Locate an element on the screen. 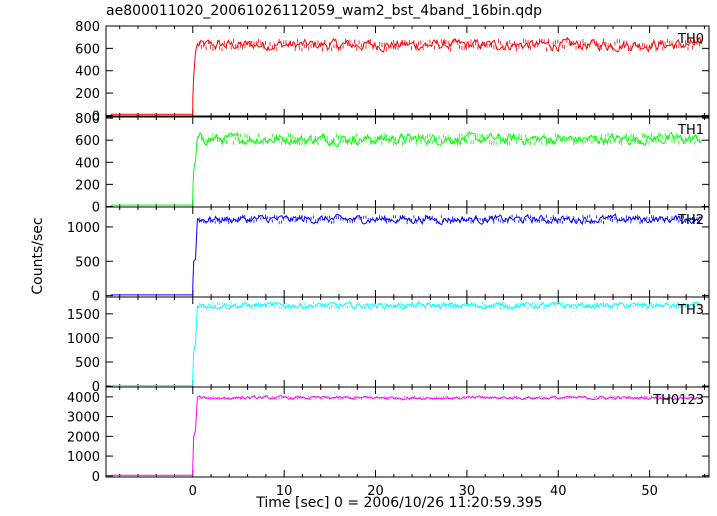 The width and height of the screenshot is (717, 516). panel-label-th1: TH1 is located at coordinates (690, 130).